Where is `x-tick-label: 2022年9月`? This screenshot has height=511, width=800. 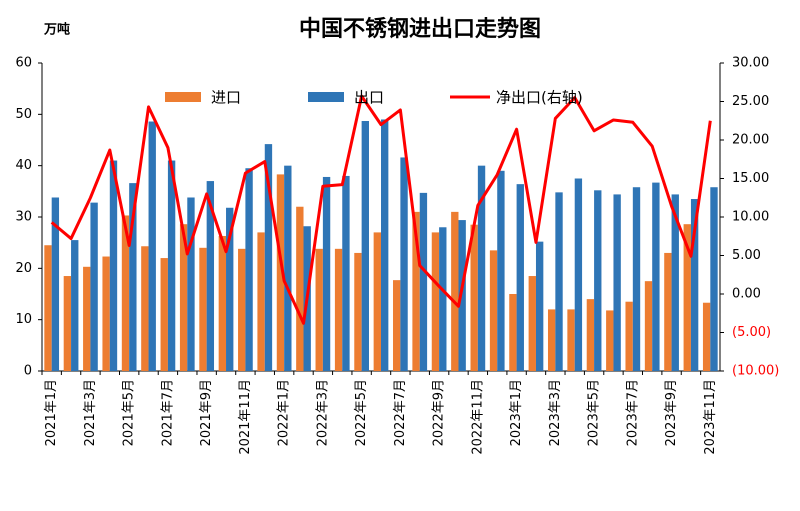 x-tick-label: 2022年9月 is located at coordinates (439, 412).